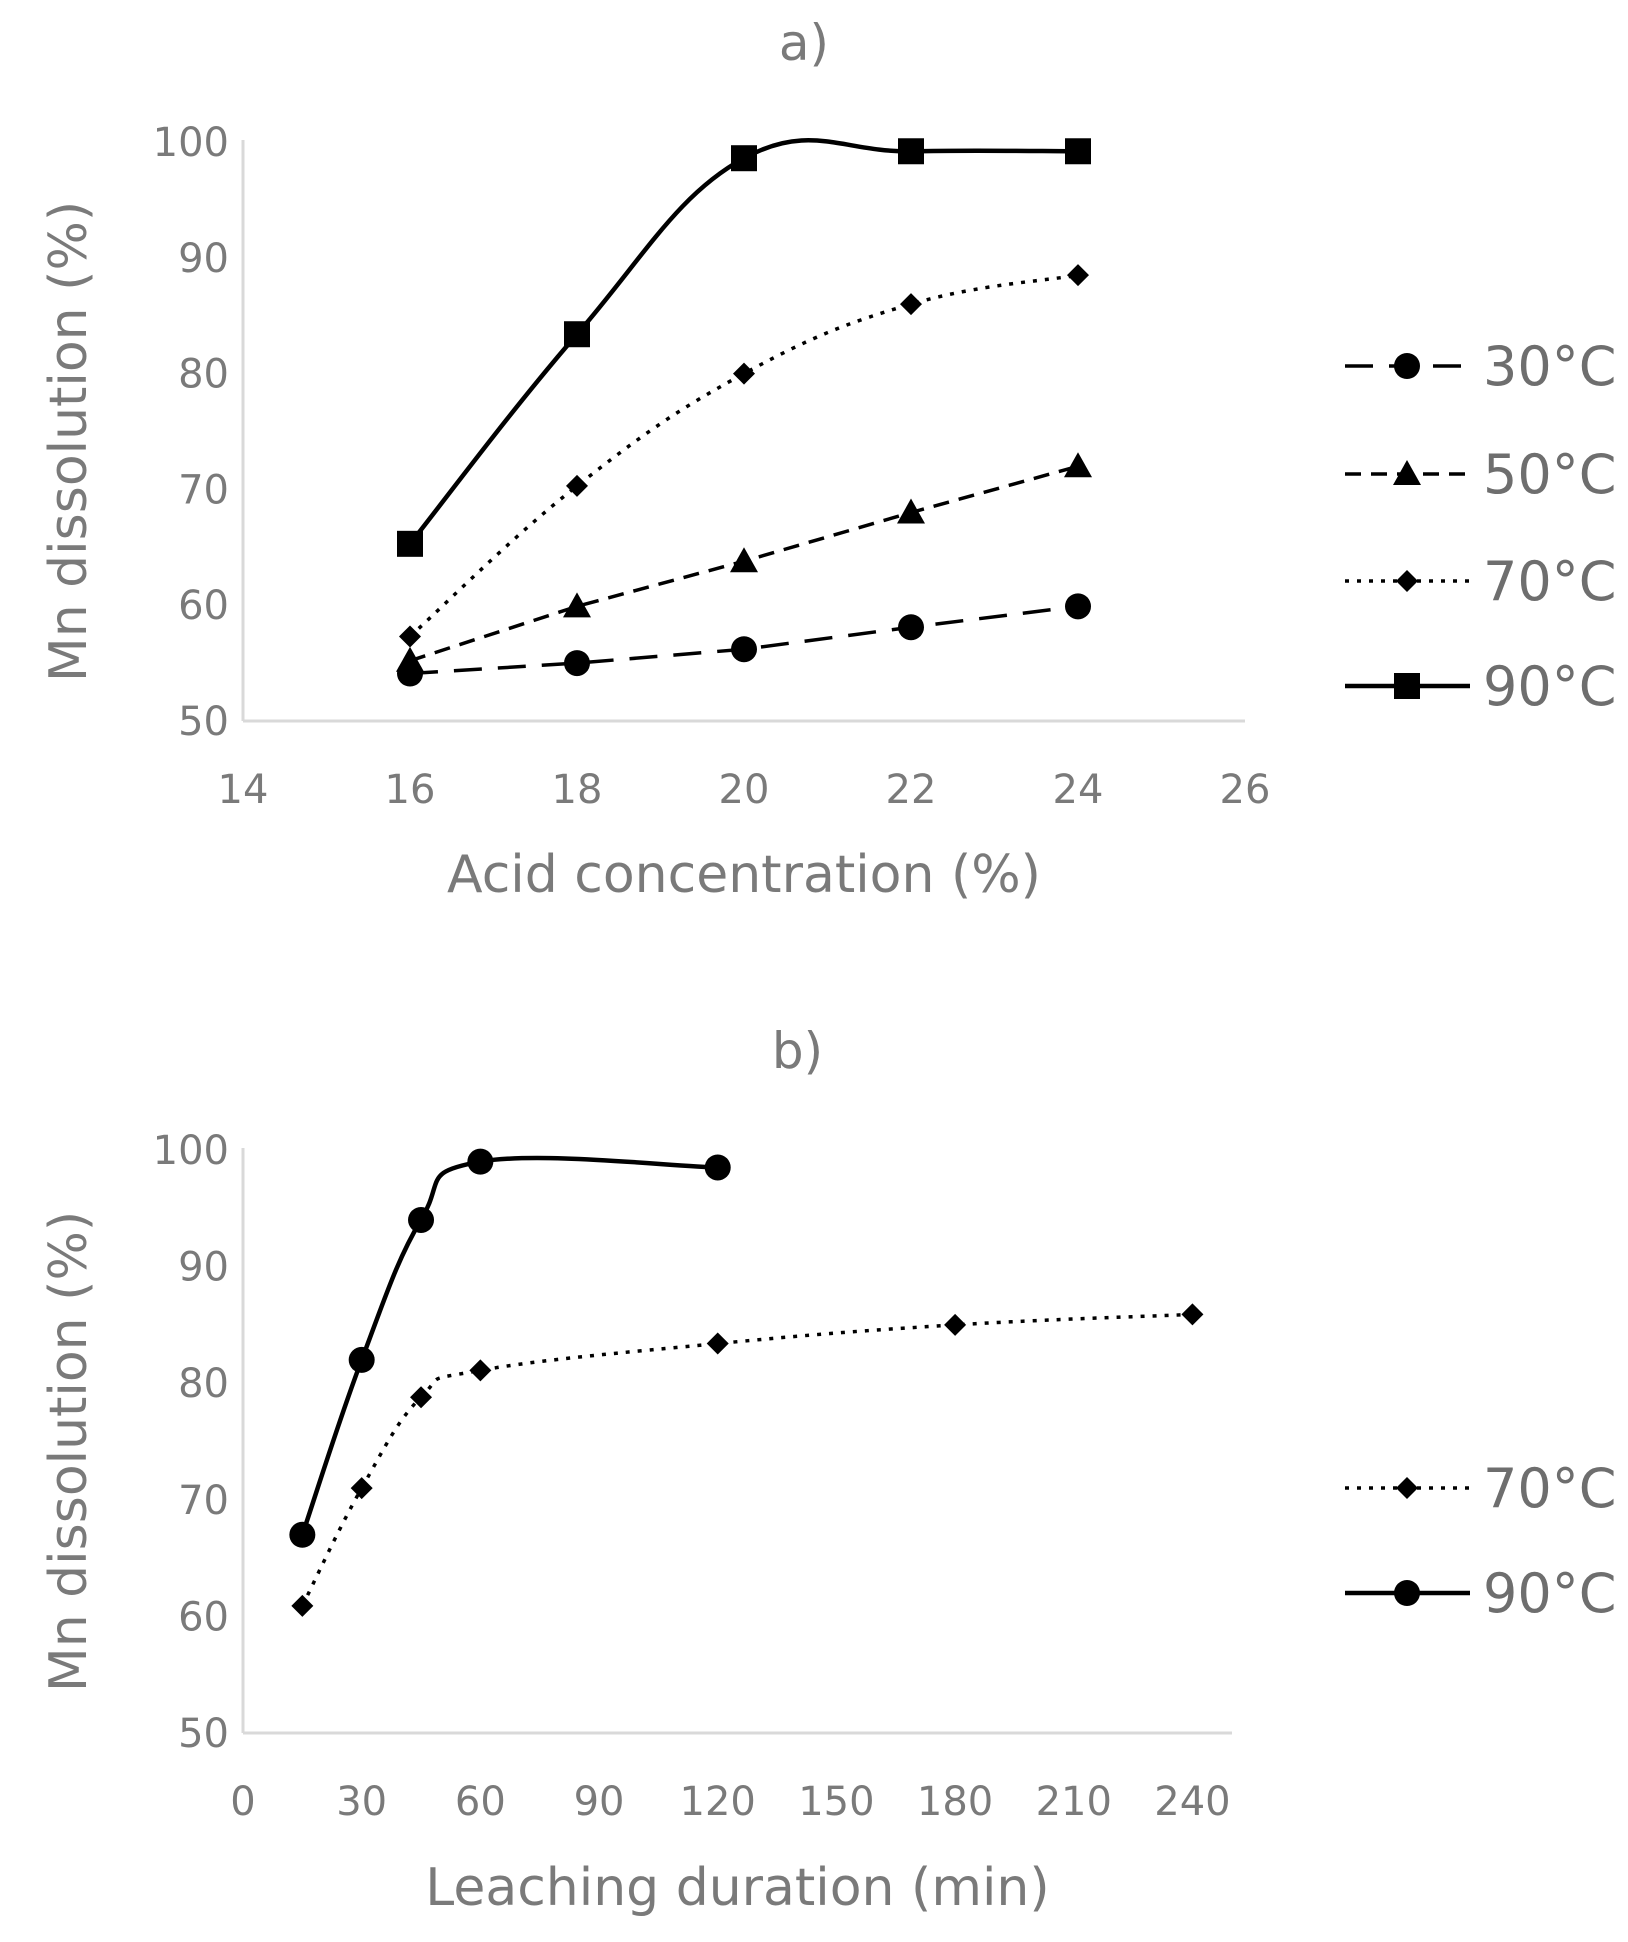  What do you see at coordinates (797, 1051) in the screenshot?
I see `chart-title: b)` at bounding box center [797, 1051].